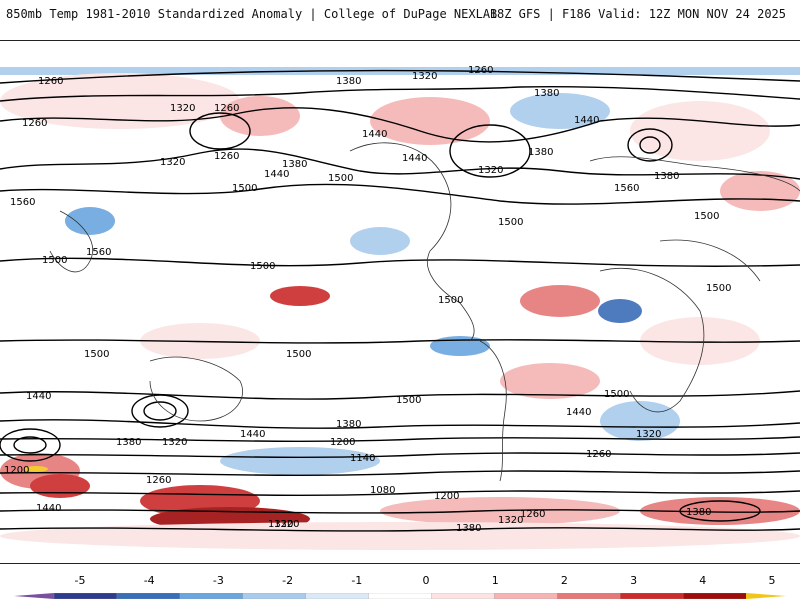 The image size is (800, 600). I want to click on colorbar-tick-label: -1, so click(357, 580).